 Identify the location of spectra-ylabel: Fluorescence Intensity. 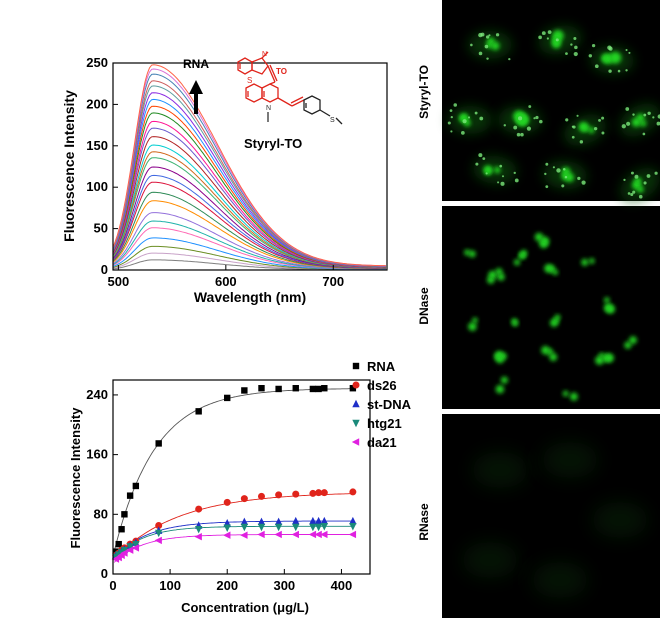
(69, 166).